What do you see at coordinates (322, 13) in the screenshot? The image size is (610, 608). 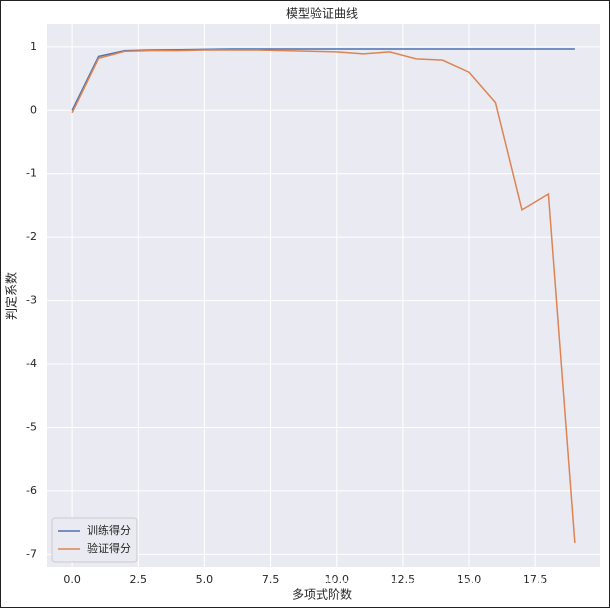 I see `chart-title: 模型验证曲线` at bounding box center [322, 13].